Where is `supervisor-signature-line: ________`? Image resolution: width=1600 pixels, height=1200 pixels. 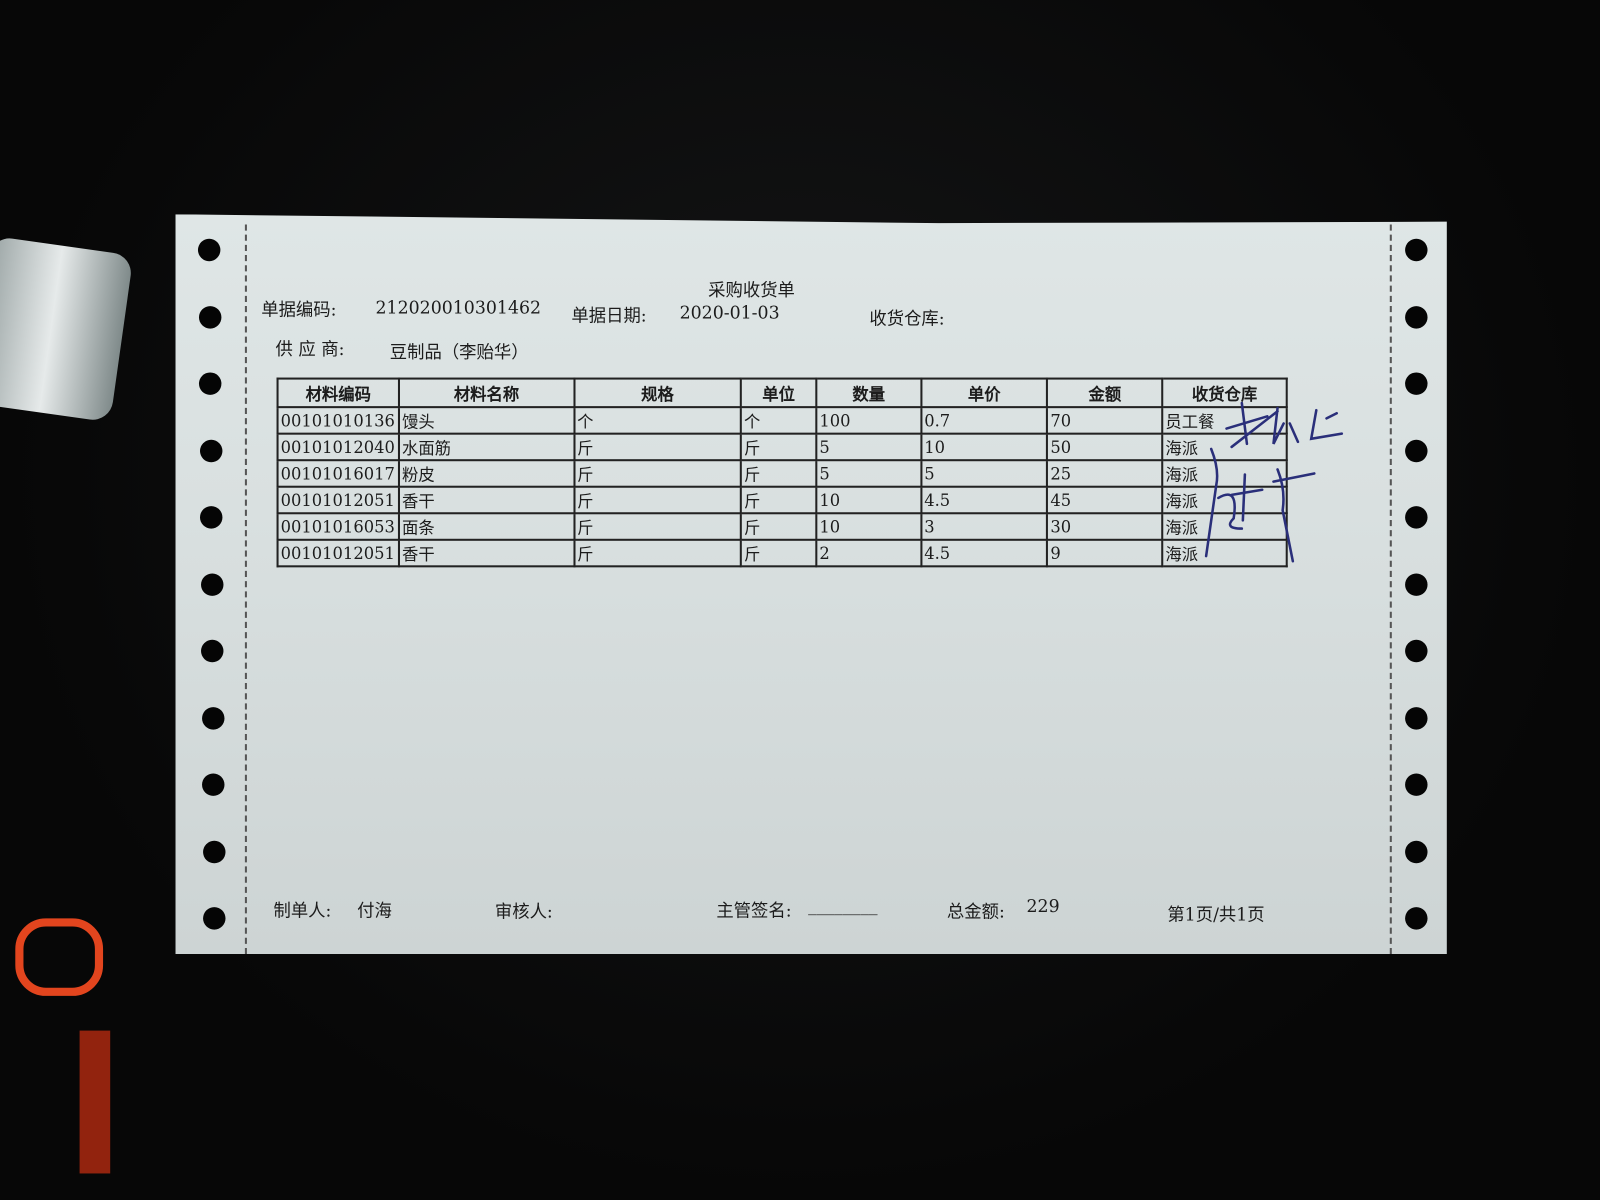 supervisor-signature-line: ________ is located at coordinates (843, 906).